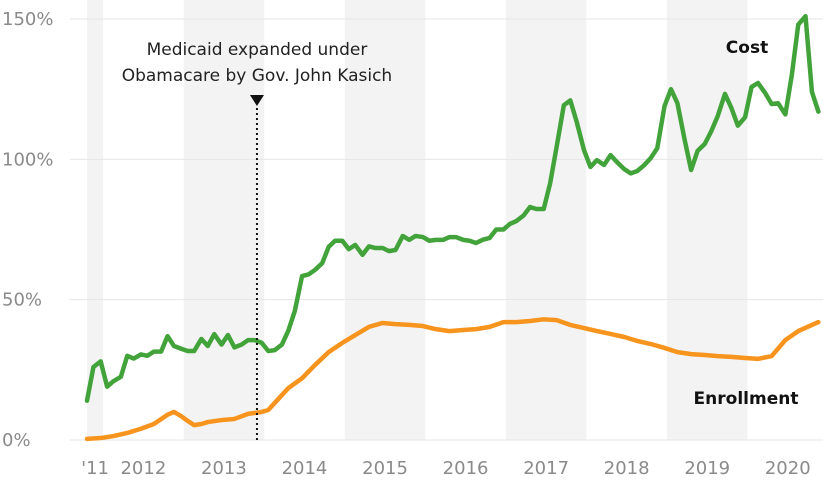  What do you see at coordinates (466, 468) in the screenshot?
I see `x-tick-label: 2016` at bounding box center [466, 468].